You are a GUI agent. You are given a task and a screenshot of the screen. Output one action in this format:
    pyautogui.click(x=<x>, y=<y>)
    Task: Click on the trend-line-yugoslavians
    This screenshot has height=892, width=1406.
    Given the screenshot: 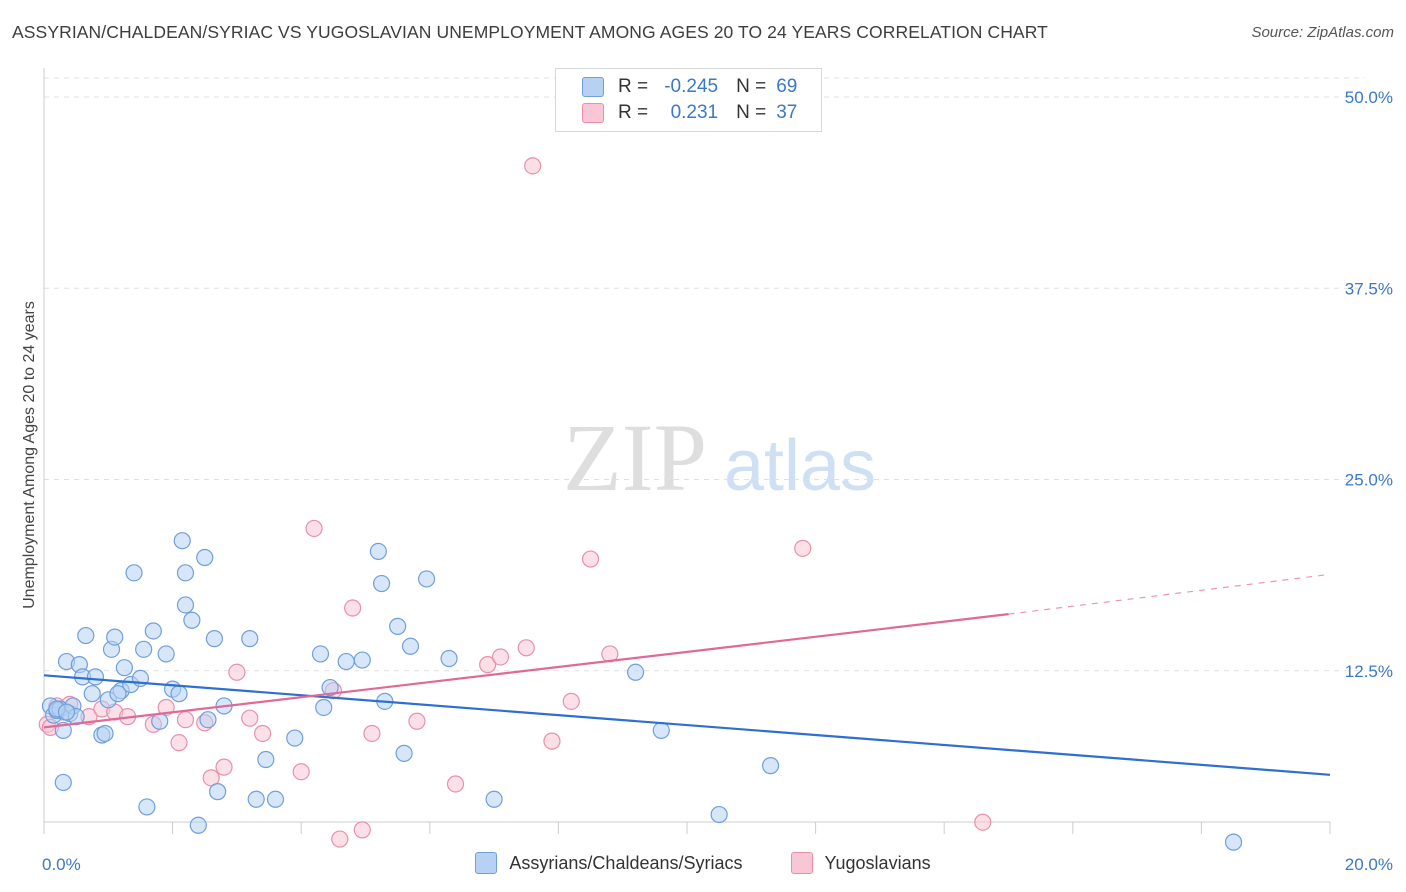 What is the action you would take?
    pyautogui.click(x=526, y=671)
    